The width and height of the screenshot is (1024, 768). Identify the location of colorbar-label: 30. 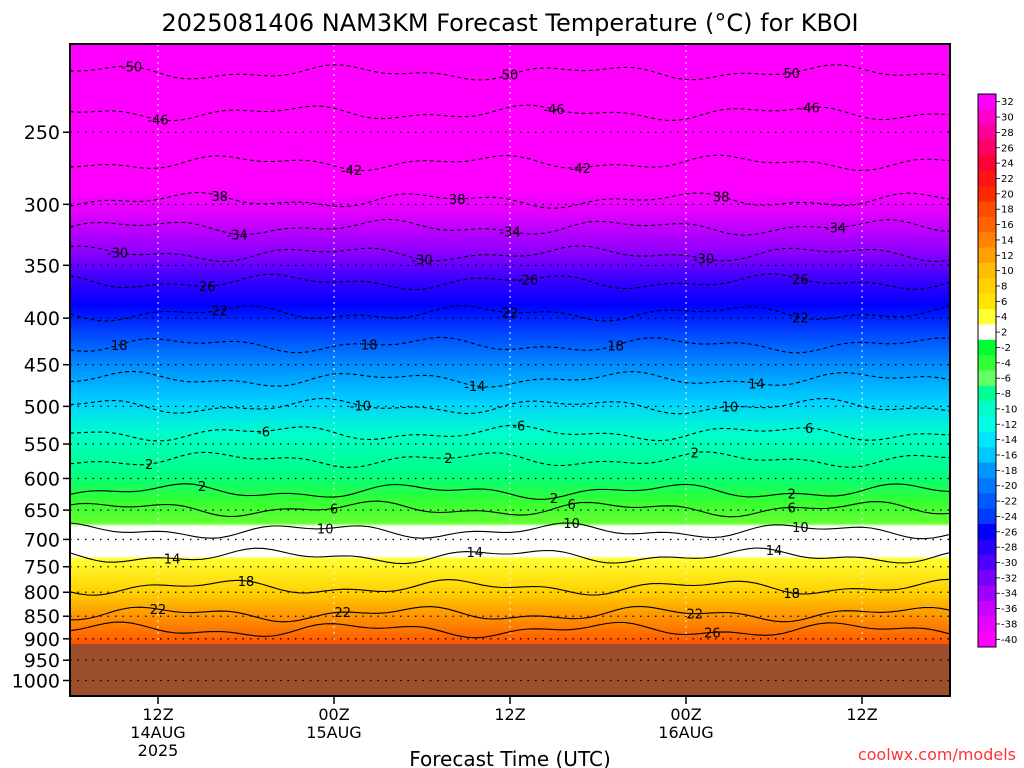
(1007, 118).